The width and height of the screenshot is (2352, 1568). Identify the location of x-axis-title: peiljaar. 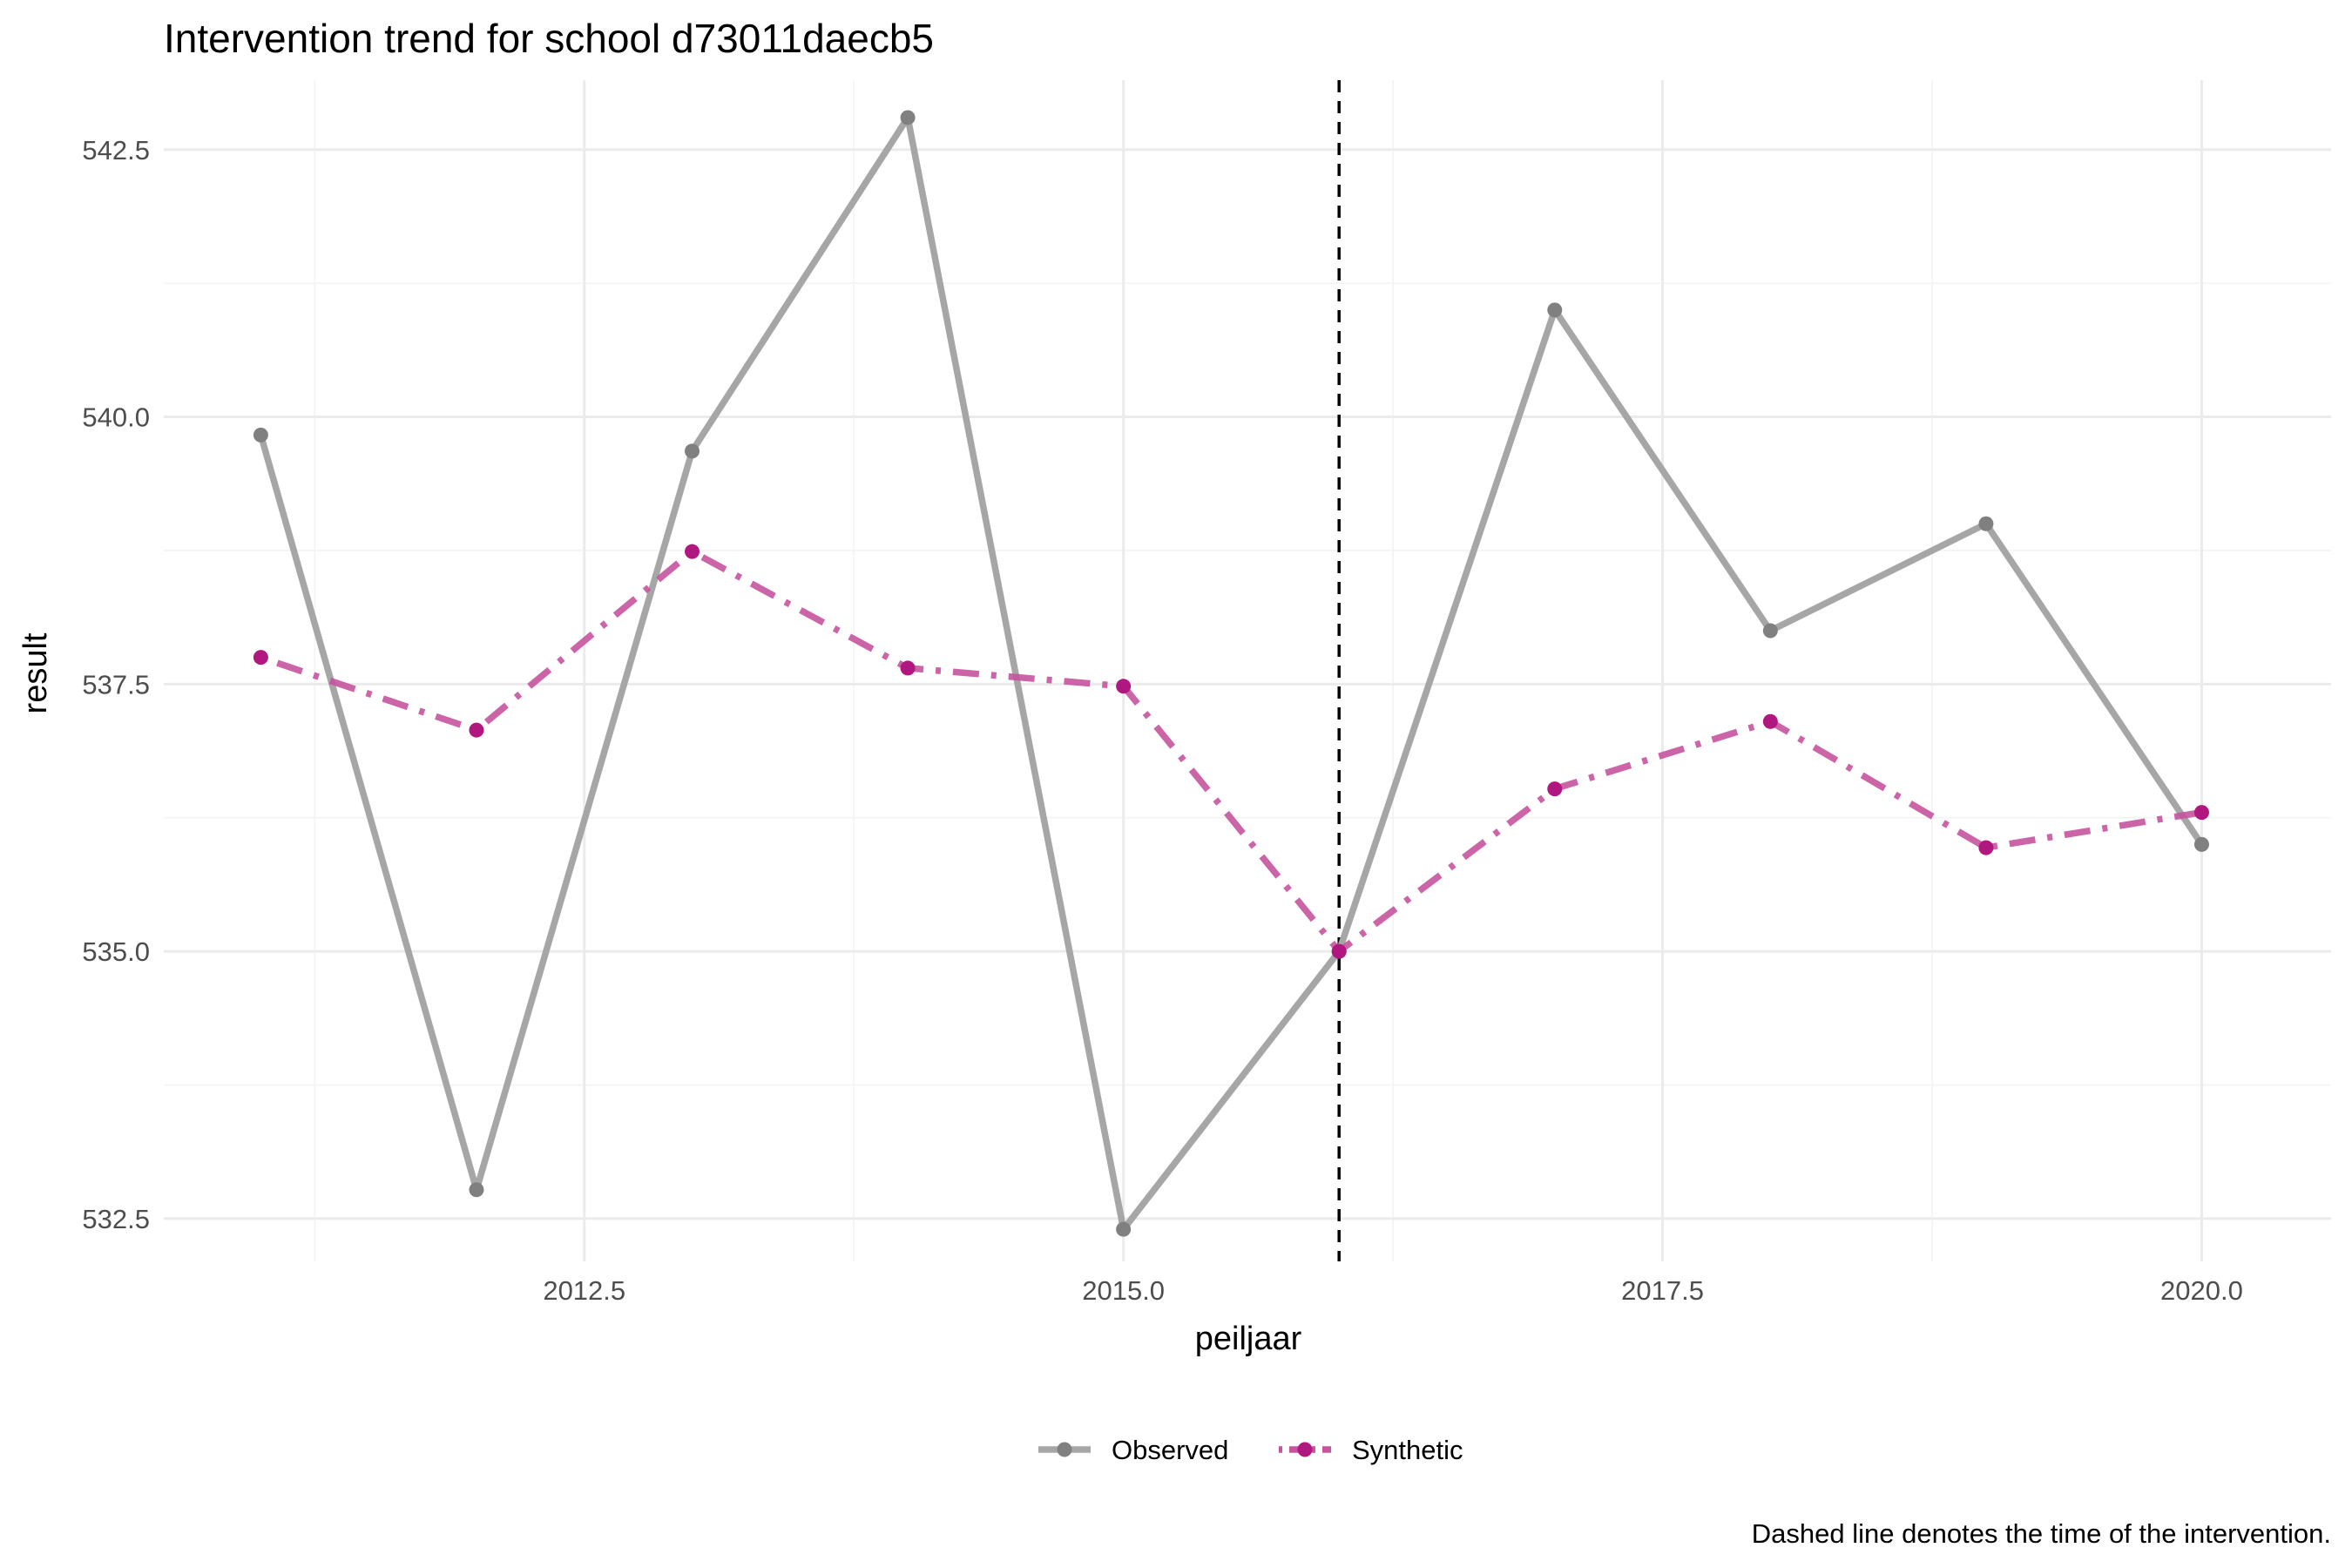
(1248, 1339).